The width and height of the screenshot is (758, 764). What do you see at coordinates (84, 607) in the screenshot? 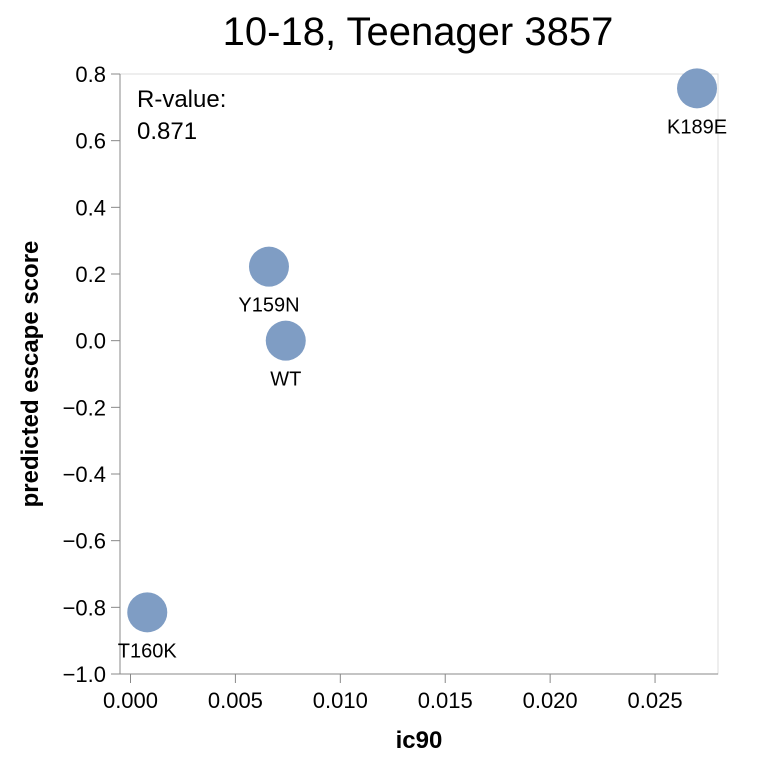
I see `y-tick-label: −0.8` at bounding box center [84, 607].